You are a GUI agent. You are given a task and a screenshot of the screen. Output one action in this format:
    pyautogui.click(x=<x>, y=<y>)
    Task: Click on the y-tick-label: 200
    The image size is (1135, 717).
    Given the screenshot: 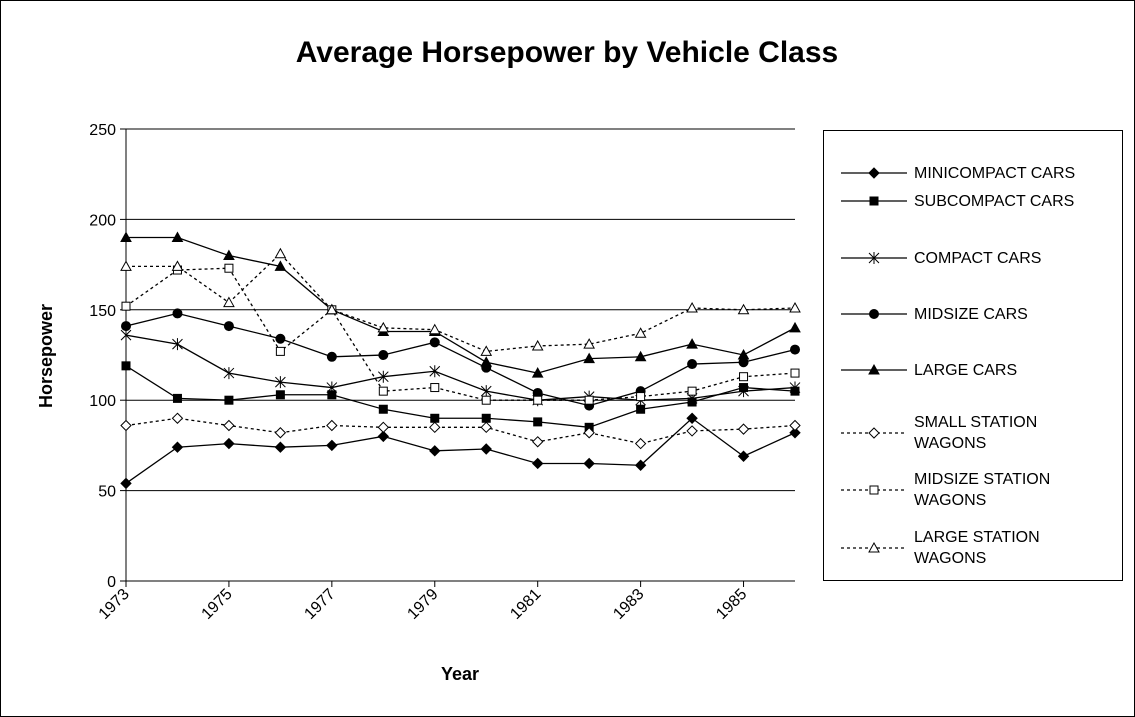 What is the action you would take?
    pyautogui.click(x=102, y=220)
    